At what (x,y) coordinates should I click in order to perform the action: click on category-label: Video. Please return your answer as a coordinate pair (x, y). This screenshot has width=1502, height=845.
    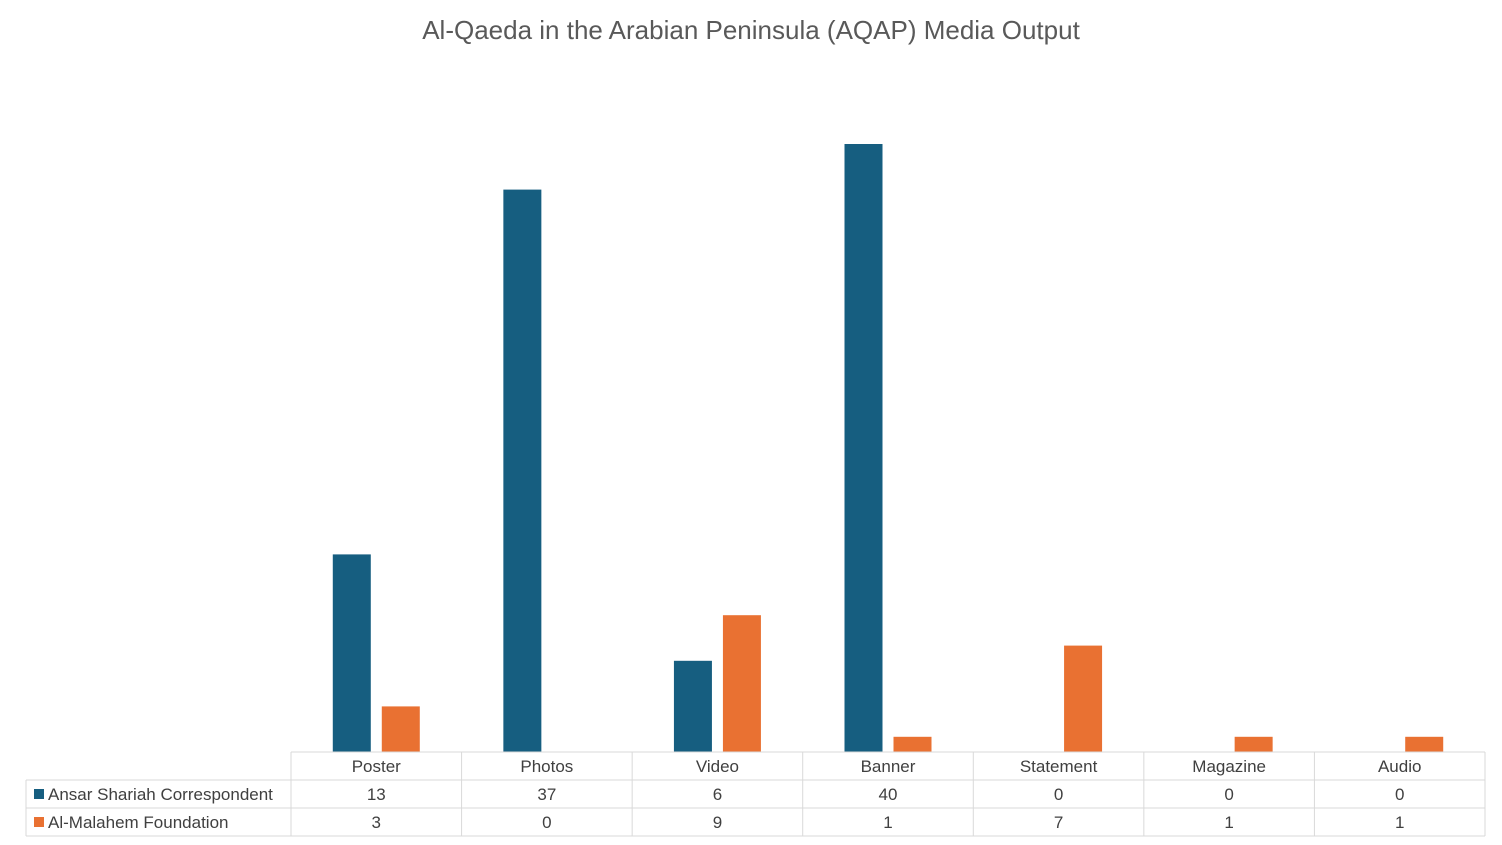
    Looking at the image, I should click on (717, 766).